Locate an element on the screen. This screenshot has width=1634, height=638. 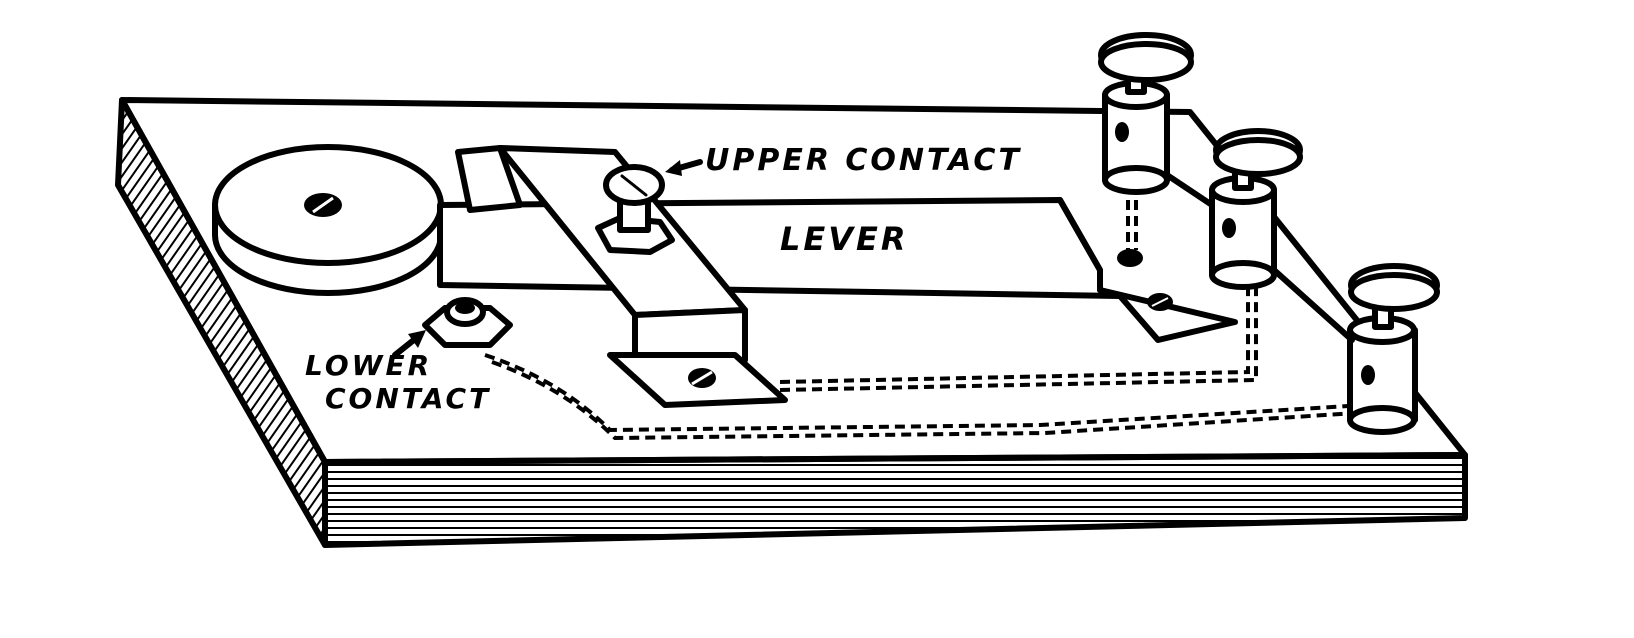
lower-contact-nut is located at coordinates (467, 322).